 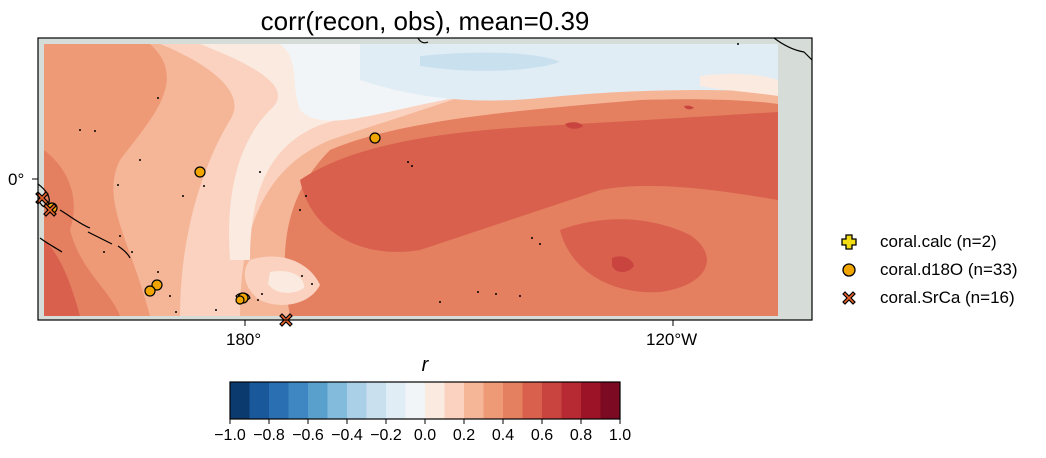 I want to click on colorbar-tick-label: −0.2, so click(x=386, y=435).